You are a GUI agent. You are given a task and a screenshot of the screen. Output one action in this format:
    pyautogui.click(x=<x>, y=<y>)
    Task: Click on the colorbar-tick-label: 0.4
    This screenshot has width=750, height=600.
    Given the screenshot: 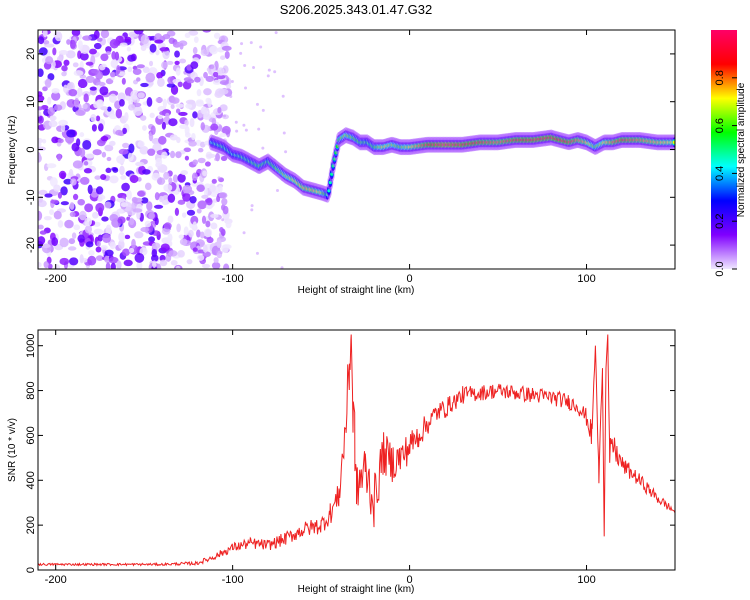 What is the action you would take?
    pyautogui.click(x=720, y=173)
    